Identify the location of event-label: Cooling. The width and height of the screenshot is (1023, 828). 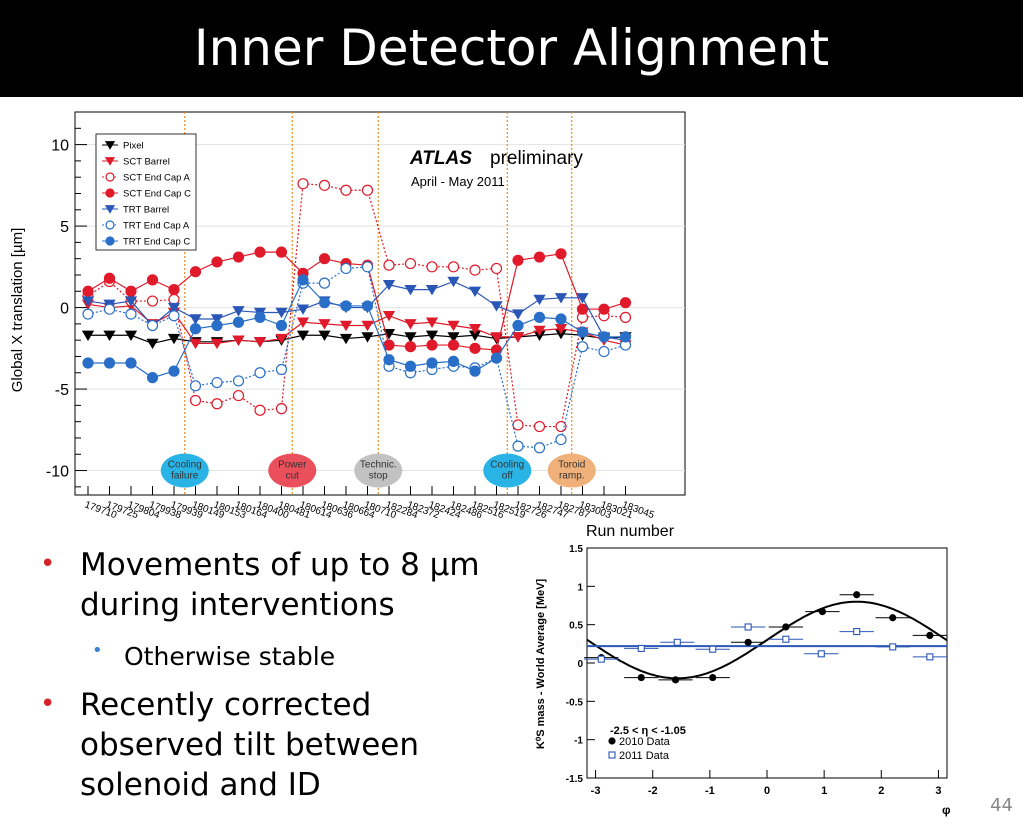
(507, 465).